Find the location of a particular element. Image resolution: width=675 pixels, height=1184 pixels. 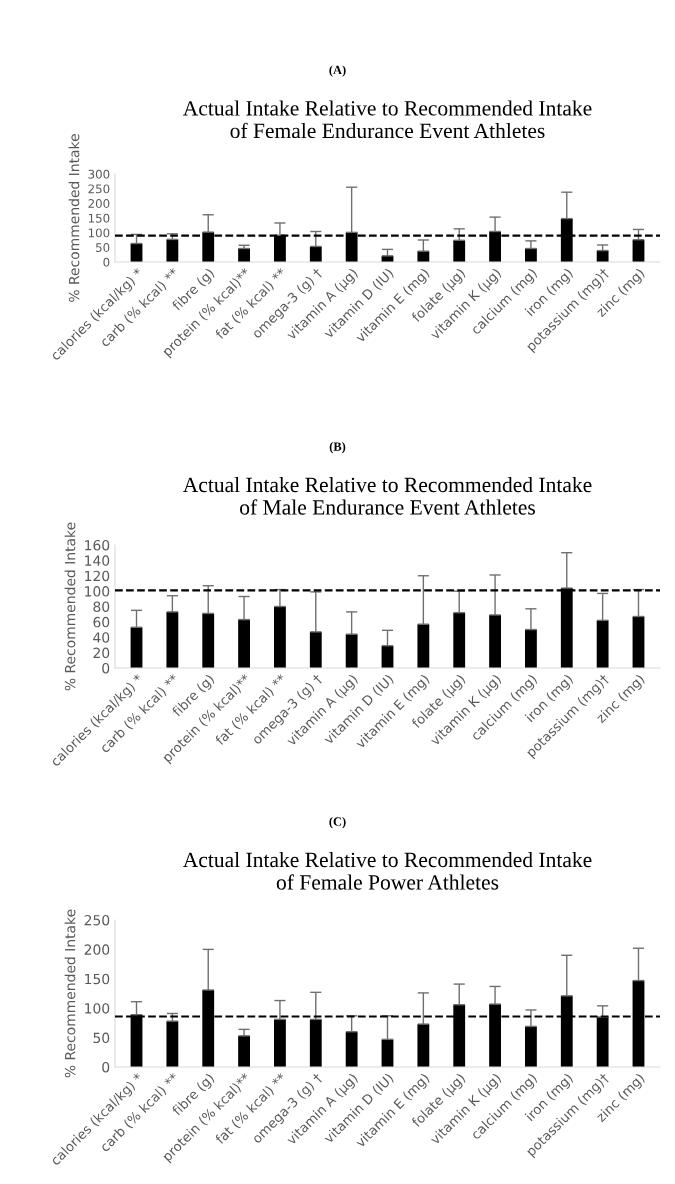

y-tick-label: 40 is located at coordinates (101, 637).